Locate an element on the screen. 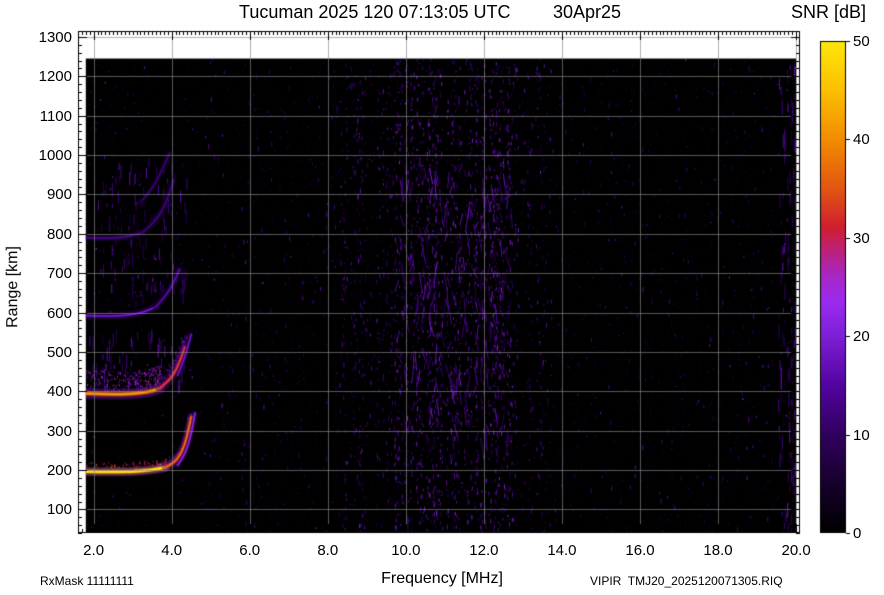 The width and height of the screenshot is (884, 595). rx-mask-text: RxMask 11111111 is located at coordinates (87, 581).